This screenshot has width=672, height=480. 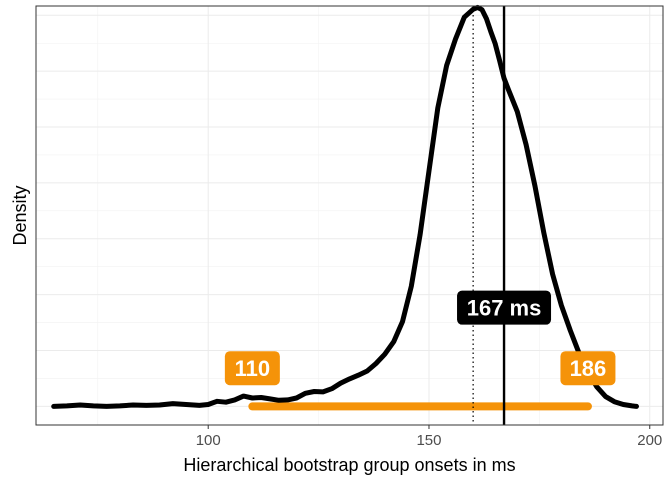 I want to click on label-text: 110, so click(x=253, y=368).